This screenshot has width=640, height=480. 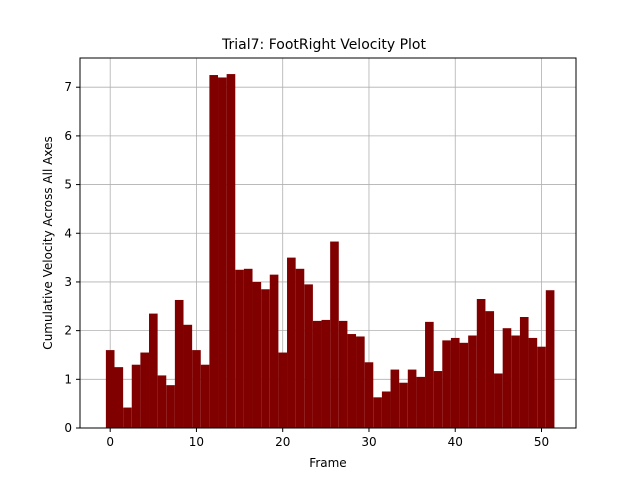 I want to click on y-tick-label: 0, so click(x=68, y=428).